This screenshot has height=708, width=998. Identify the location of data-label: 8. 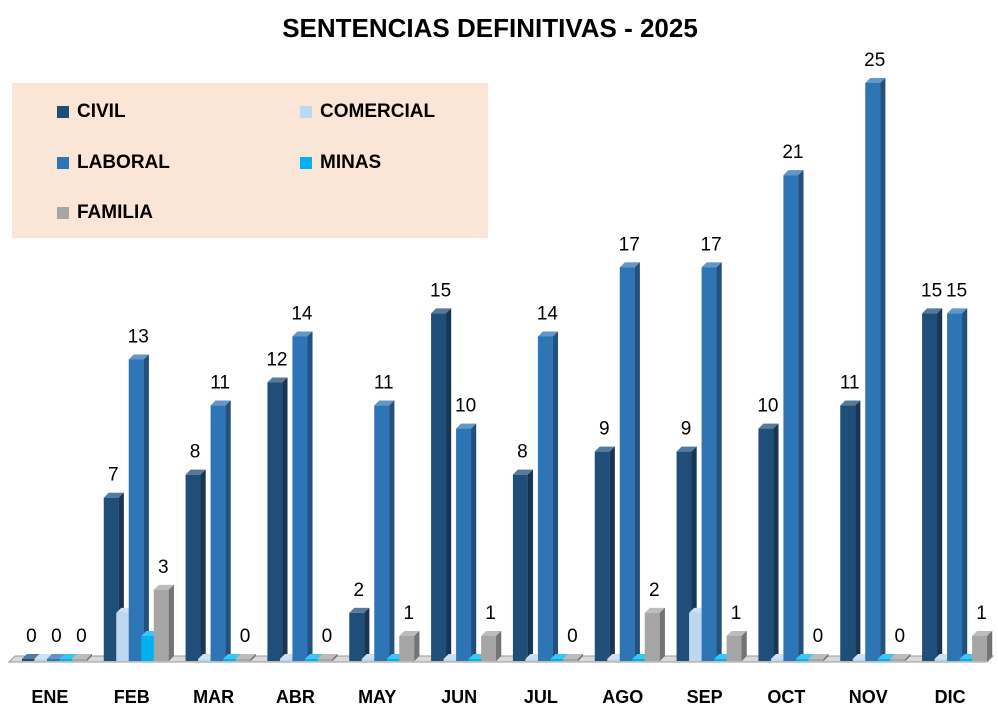
(522, 452).